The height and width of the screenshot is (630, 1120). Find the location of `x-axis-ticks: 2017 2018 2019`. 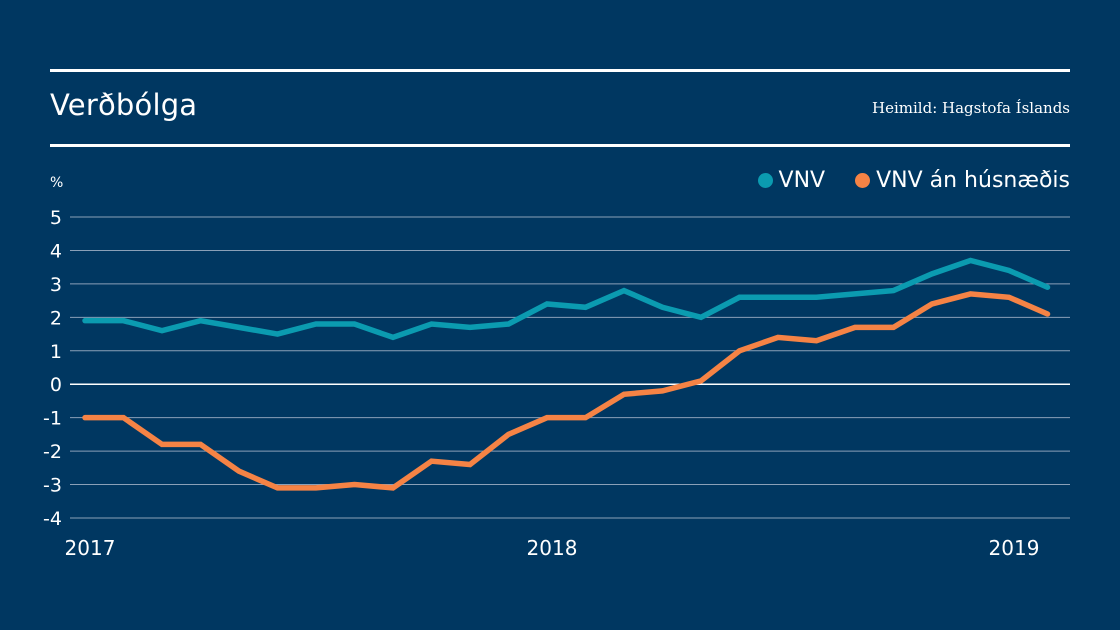

x-axis-ticks: 2017 2018 2019 is located at coordinates (552, 548).